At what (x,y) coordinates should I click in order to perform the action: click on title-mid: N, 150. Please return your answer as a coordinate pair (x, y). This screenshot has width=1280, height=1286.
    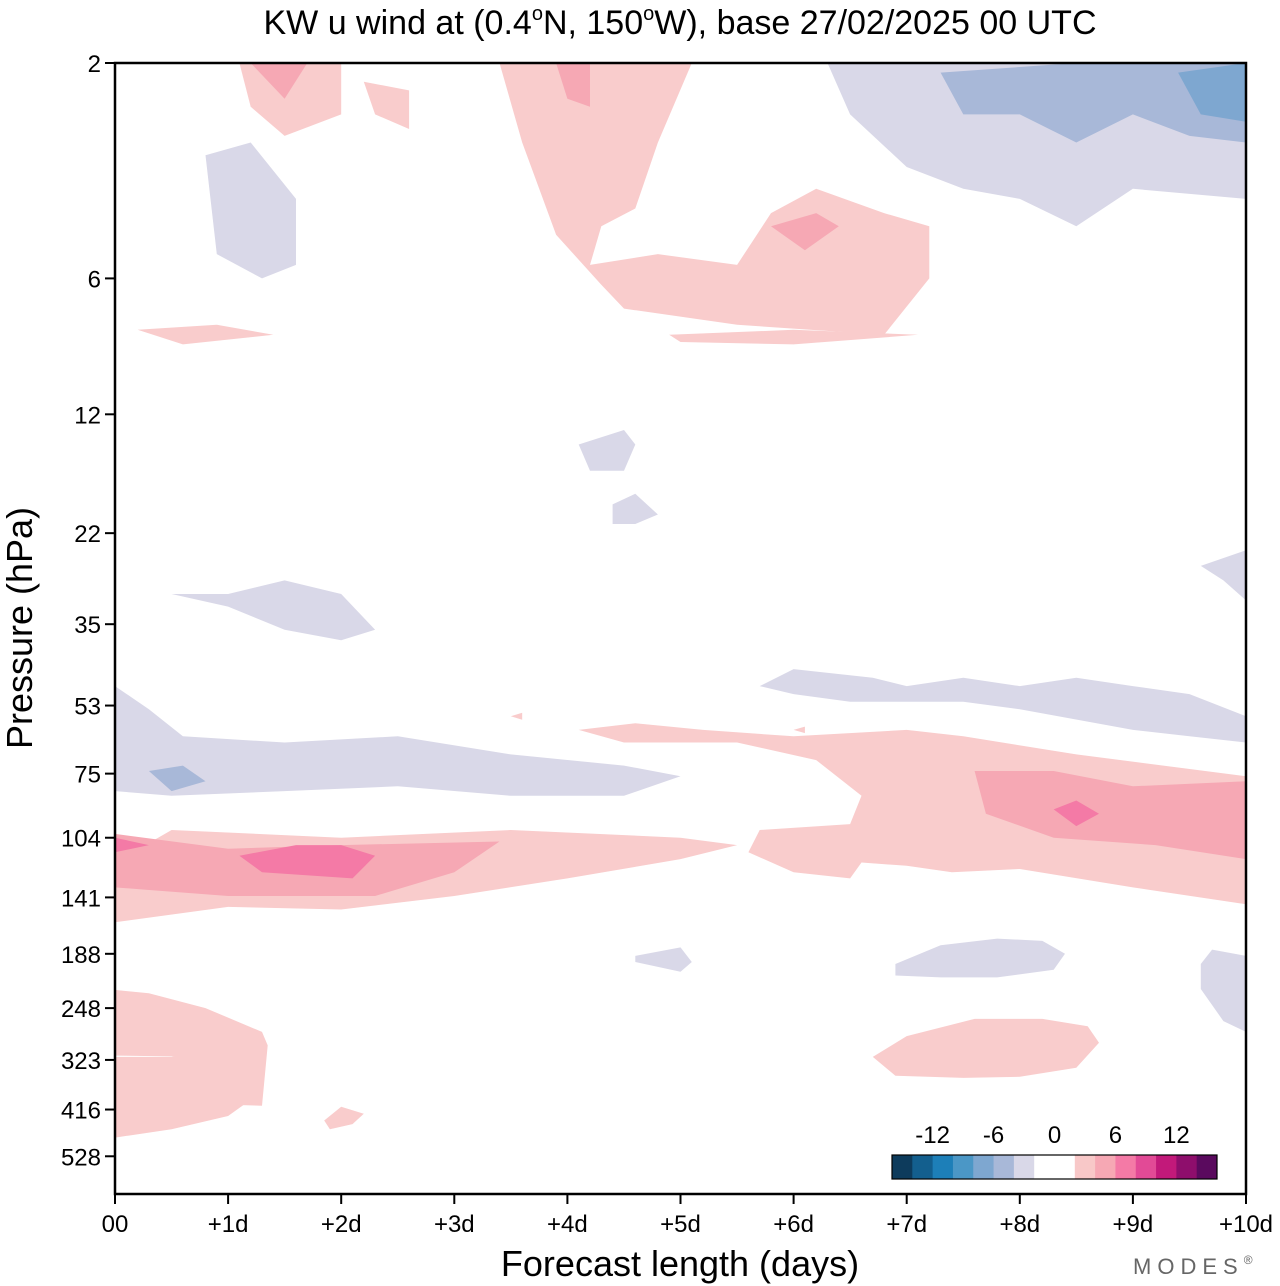
    Looking at the image, I should click on (593, 23).